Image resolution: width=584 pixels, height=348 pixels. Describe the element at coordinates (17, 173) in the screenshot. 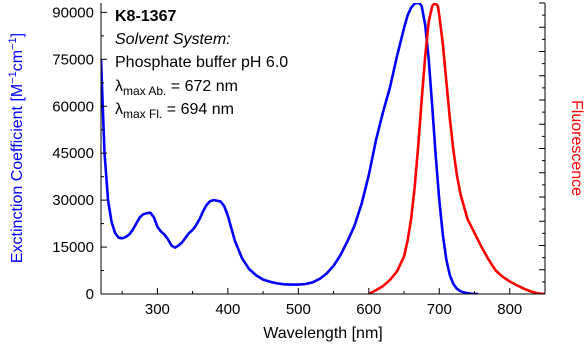

I see `y-left-title-main: Exctinction Coefficient [M` at that location.